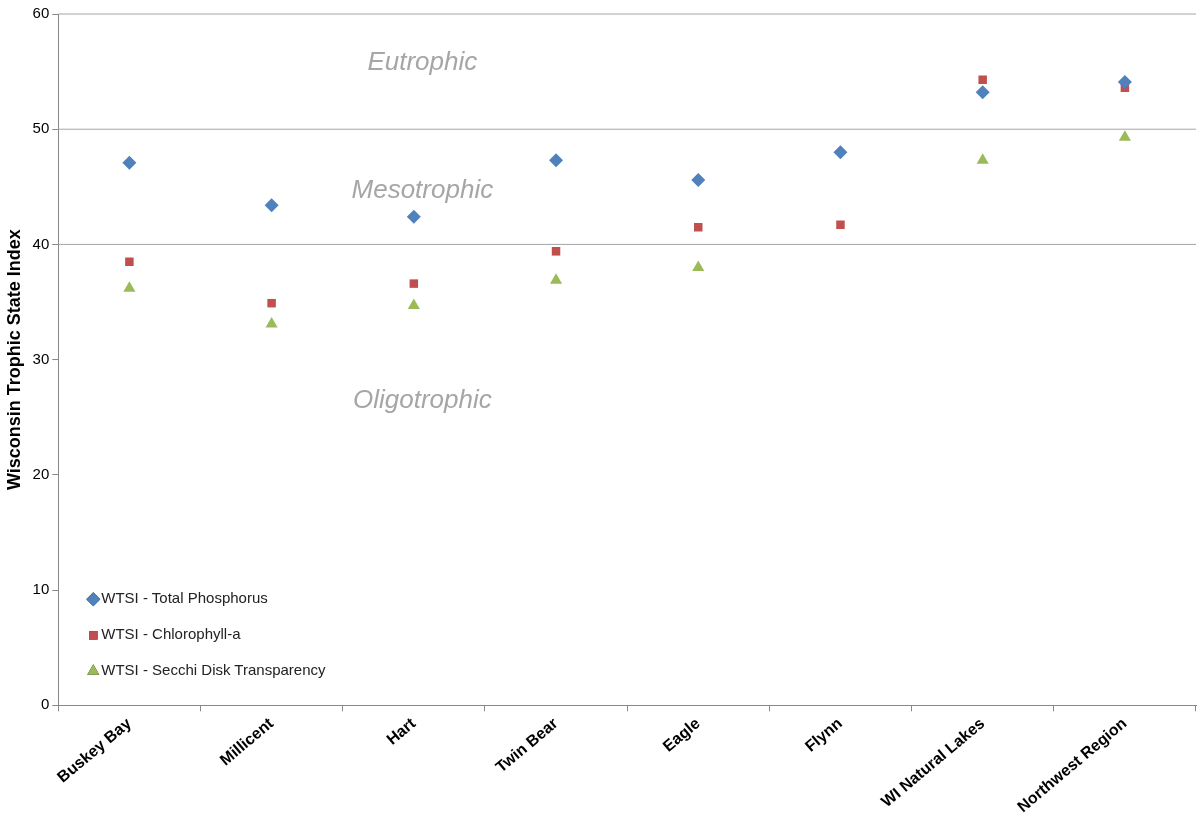 The image size is (1203, 820). I want to click on y-tick-label: 0, so click(45, 704).